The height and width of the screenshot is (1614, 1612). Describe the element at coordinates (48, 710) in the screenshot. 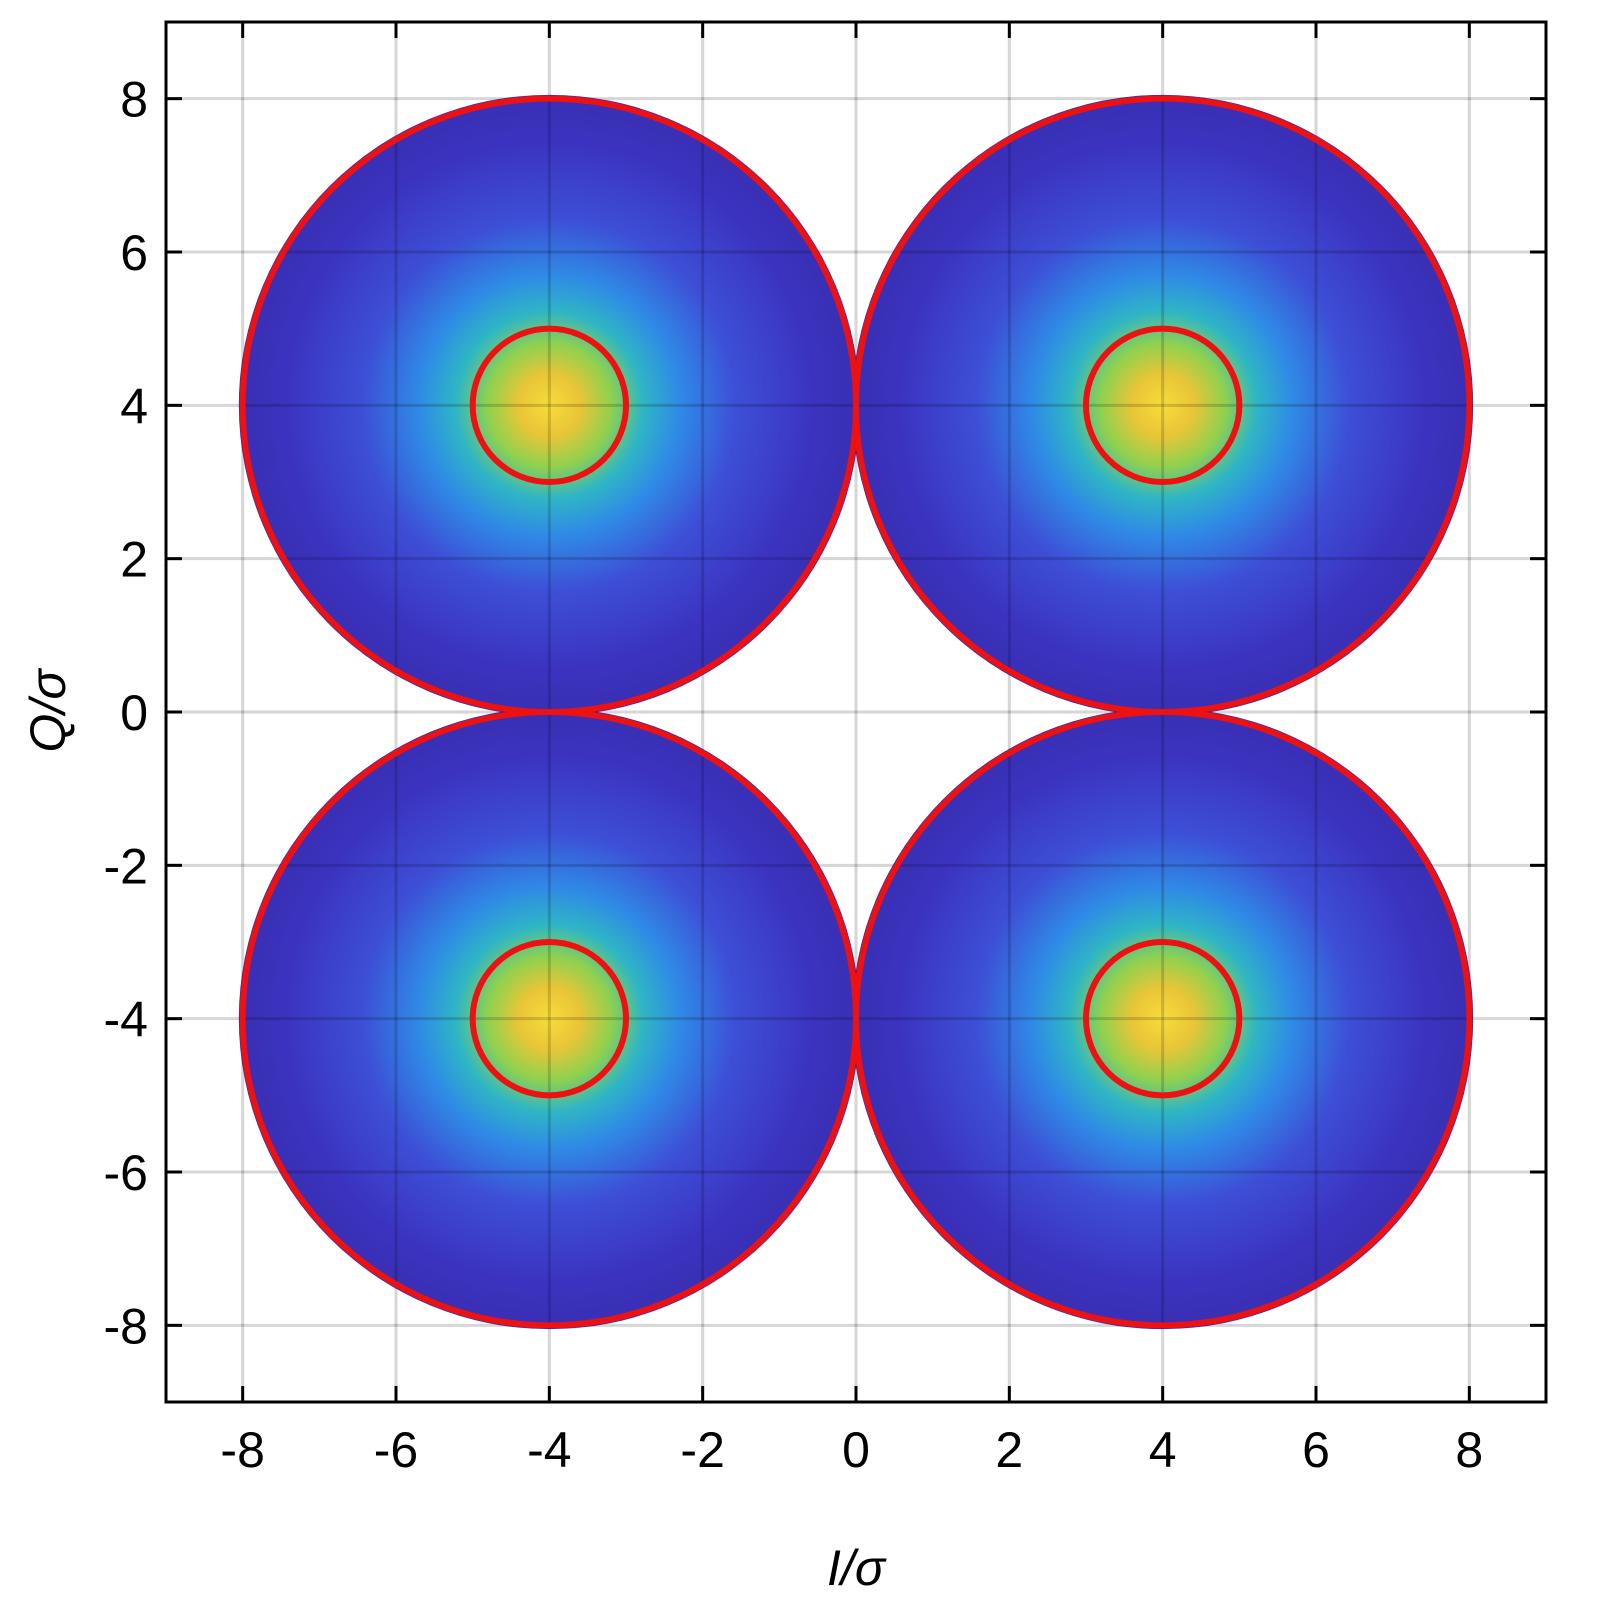

I see `y-axis-label: Q/σ` at that location.